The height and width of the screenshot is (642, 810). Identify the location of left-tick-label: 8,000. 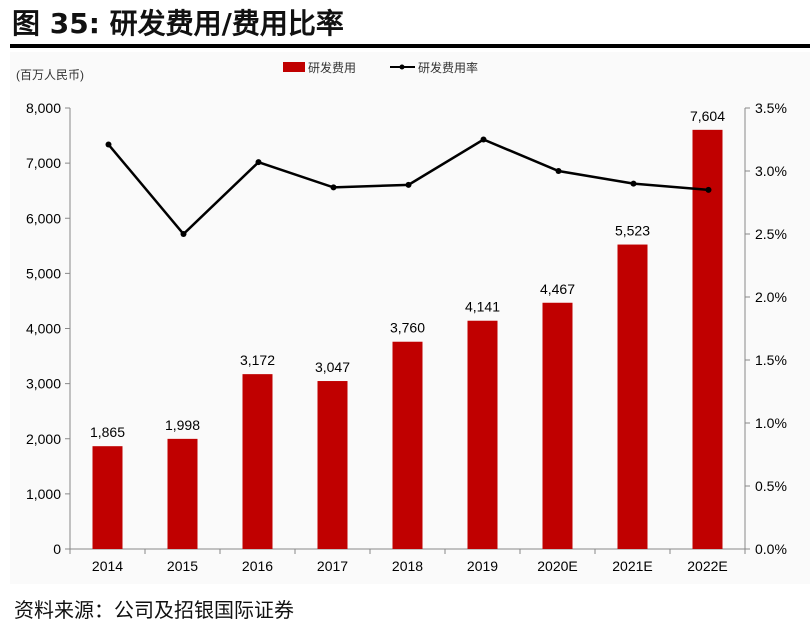
(43, 108).